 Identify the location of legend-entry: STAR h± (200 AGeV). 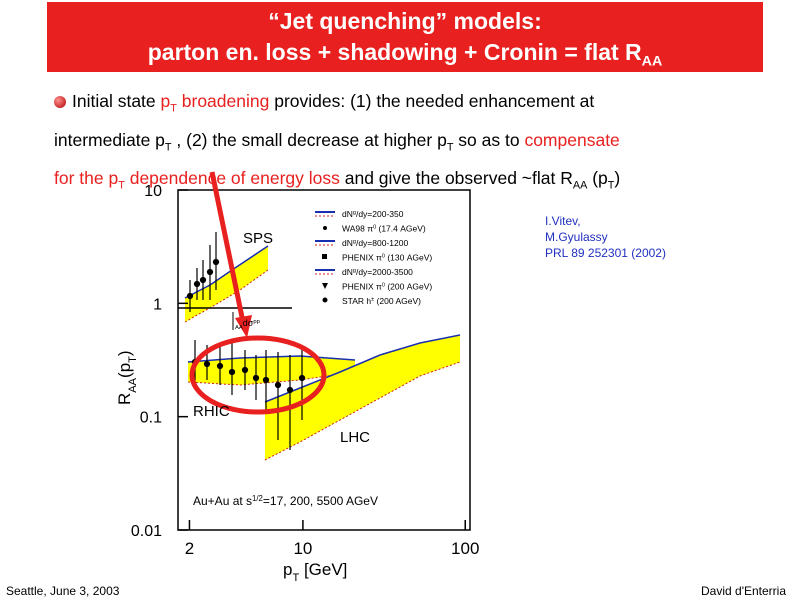
(381, 301).